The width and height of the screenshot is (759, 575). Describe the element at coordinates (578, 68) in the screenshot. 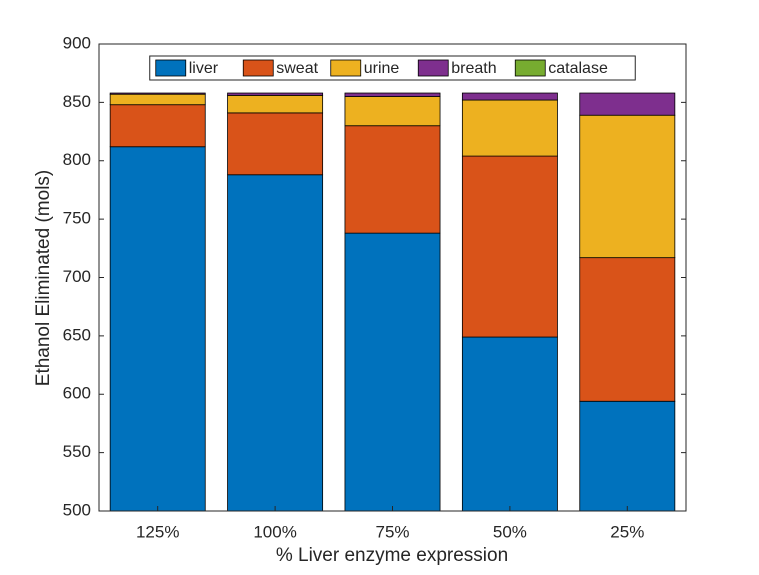

I see `legend-label: catalase` at that location.